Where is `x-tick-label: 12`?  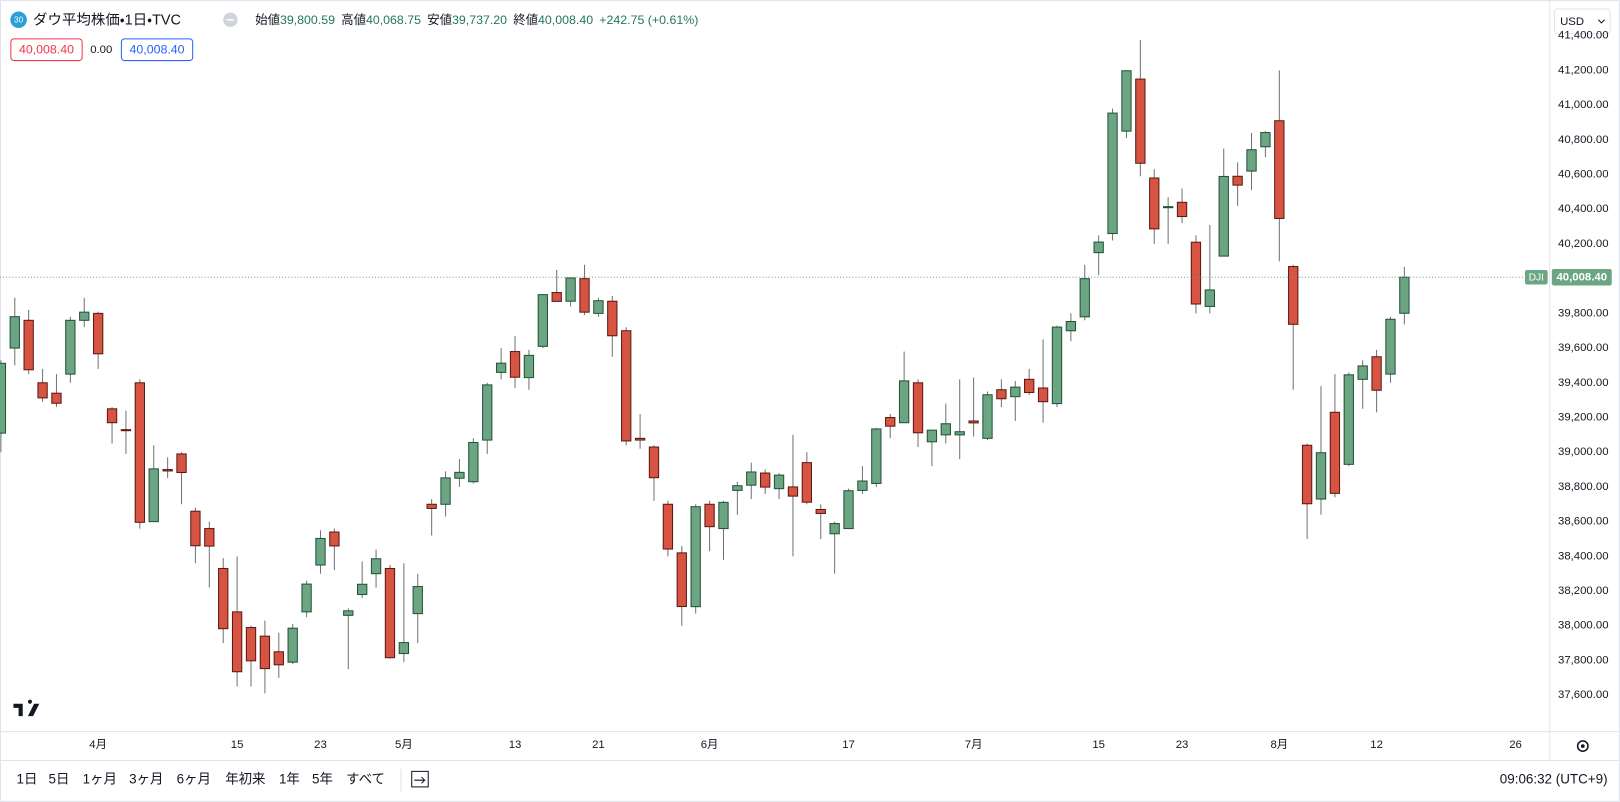
x-tick-label: 12 is located at coordinates (1376, 745).